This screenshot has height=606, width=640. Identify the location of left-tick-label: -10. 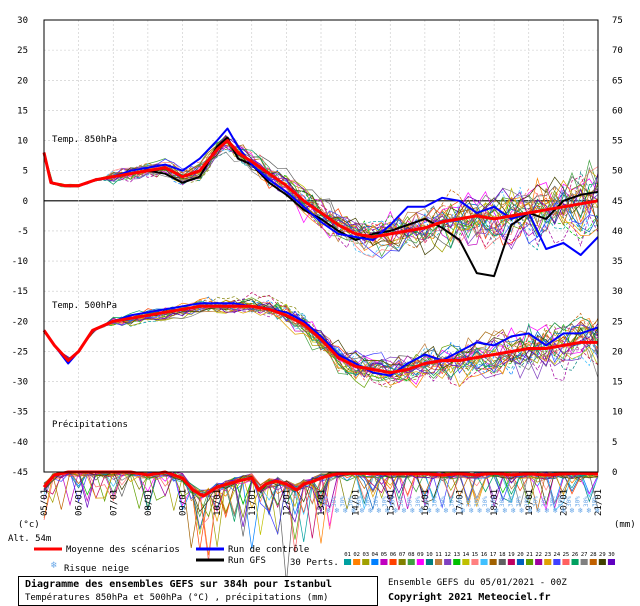
(20, 262).